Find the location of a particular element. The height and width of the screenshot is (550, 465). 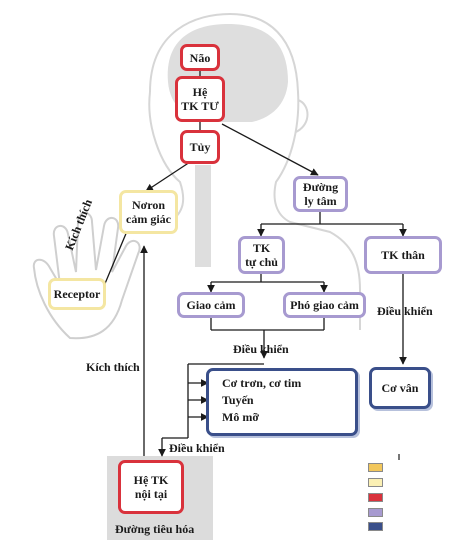

node-duong-ly-tam: Đường ly tâm is located at coordinates (320, 194).